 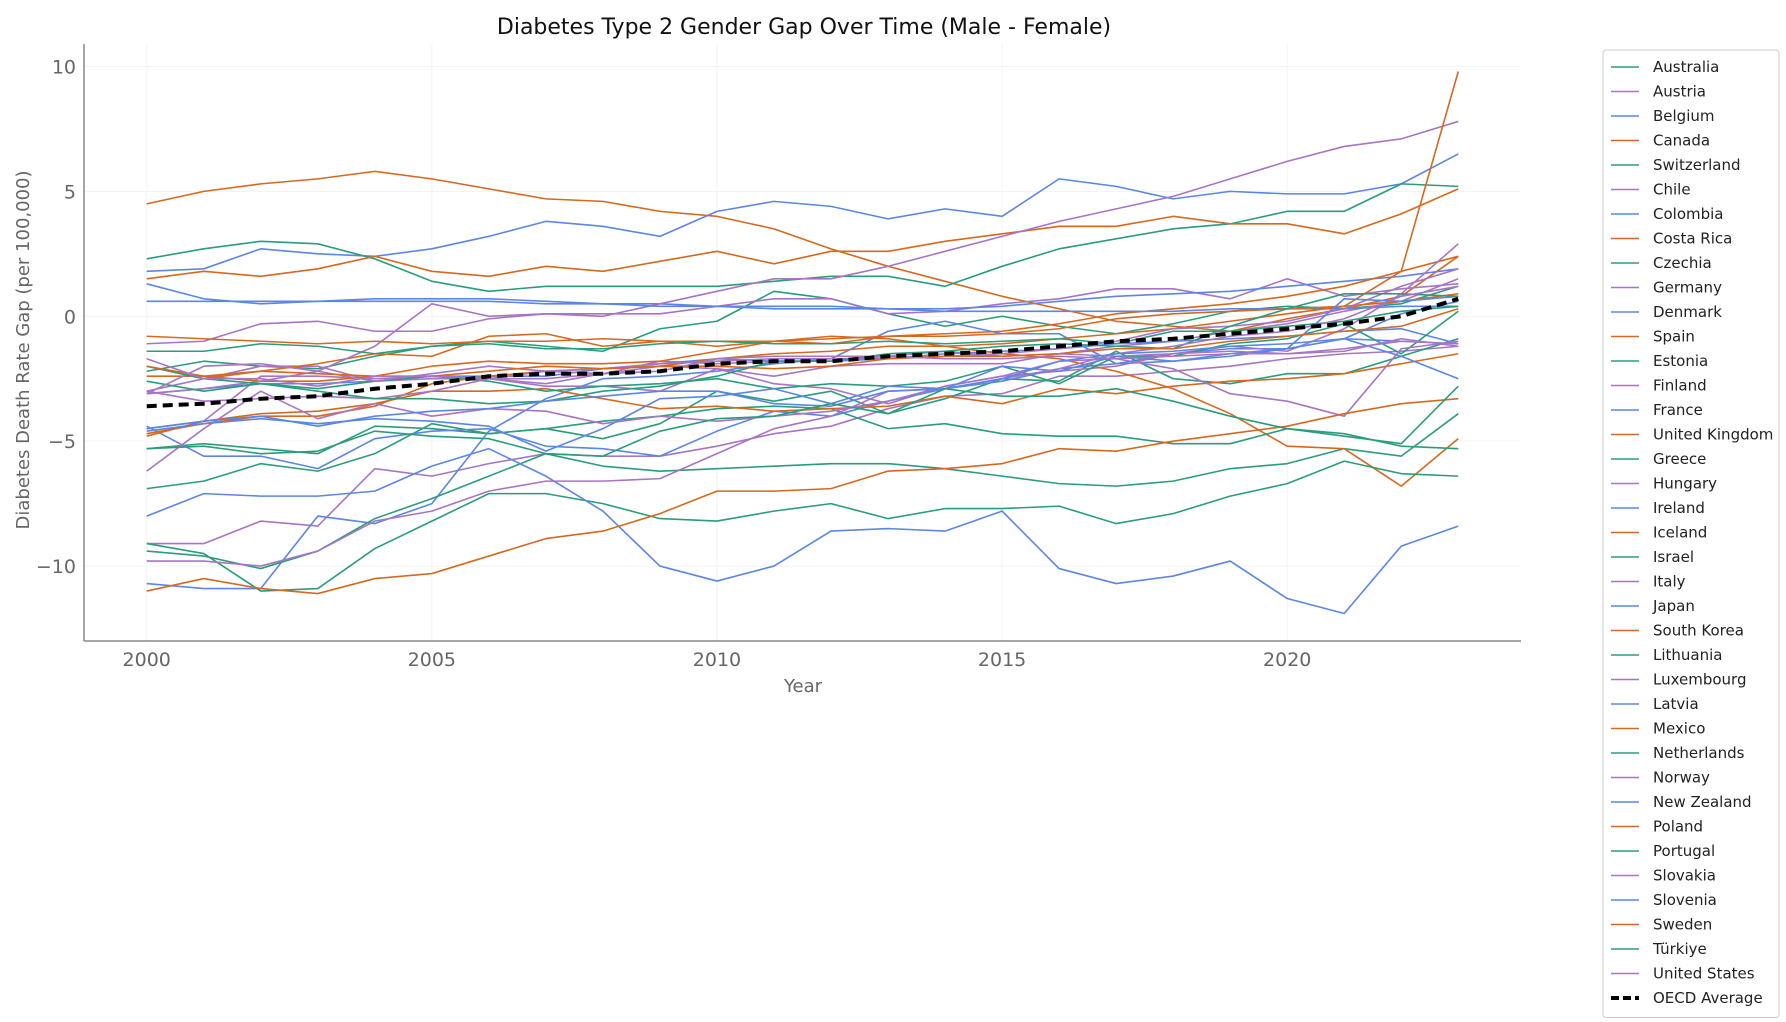 I want to click on series-line-luxembourg, so click(x=802, y=406).